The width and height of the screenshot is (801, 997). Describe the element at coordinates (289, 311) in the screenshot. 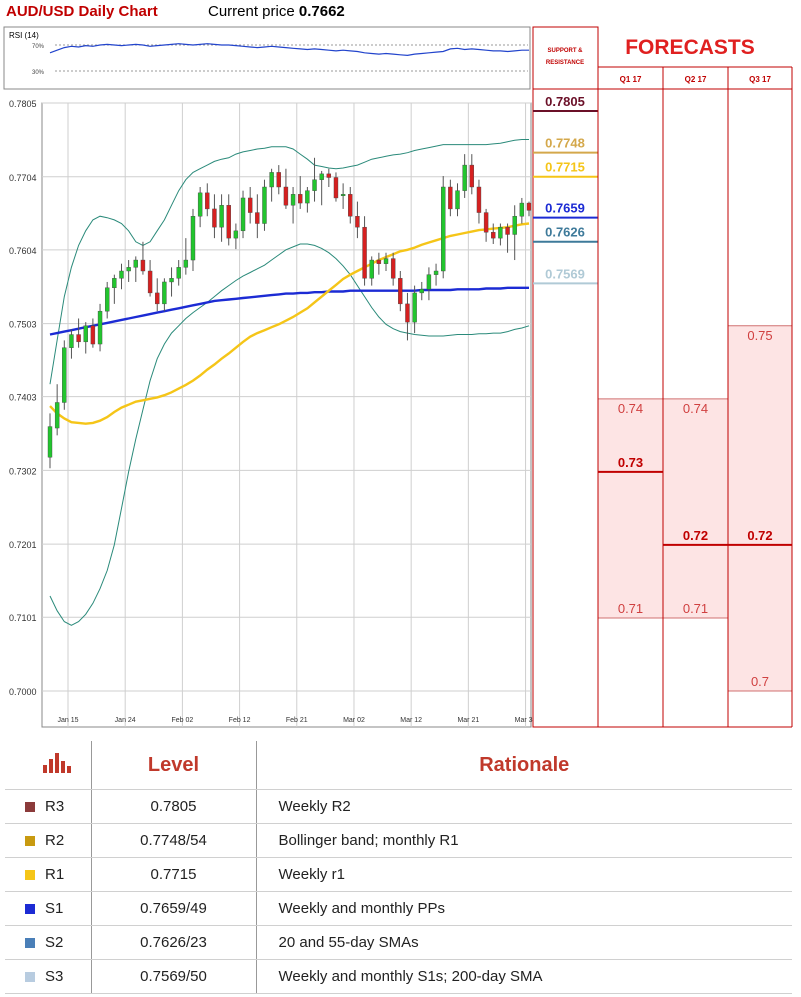

I see `sma200-line` at that location.